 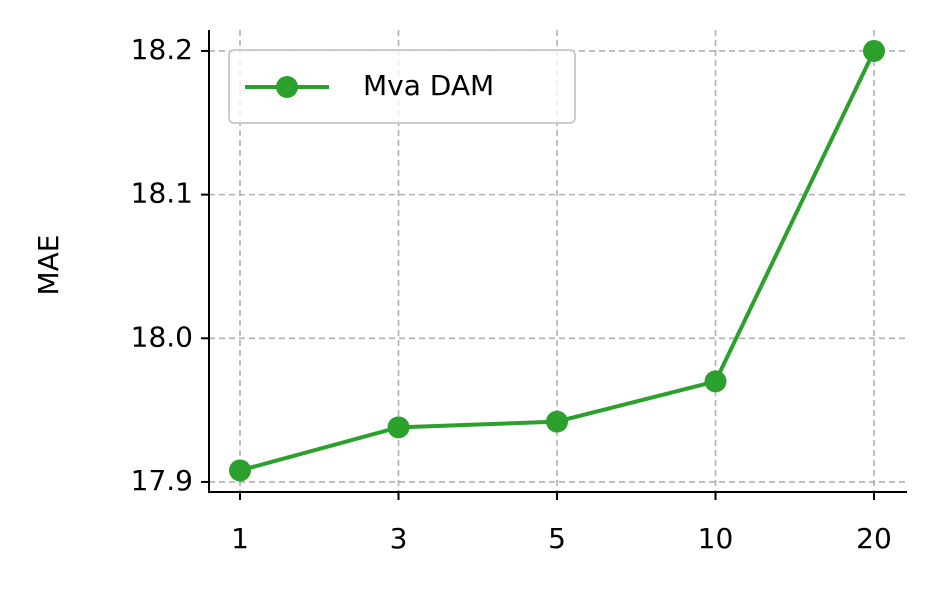 What do you see at coordinates (48, 264) in the screenshot?
I see `y-axis-label: MAE` at bounding box center [48, 264].